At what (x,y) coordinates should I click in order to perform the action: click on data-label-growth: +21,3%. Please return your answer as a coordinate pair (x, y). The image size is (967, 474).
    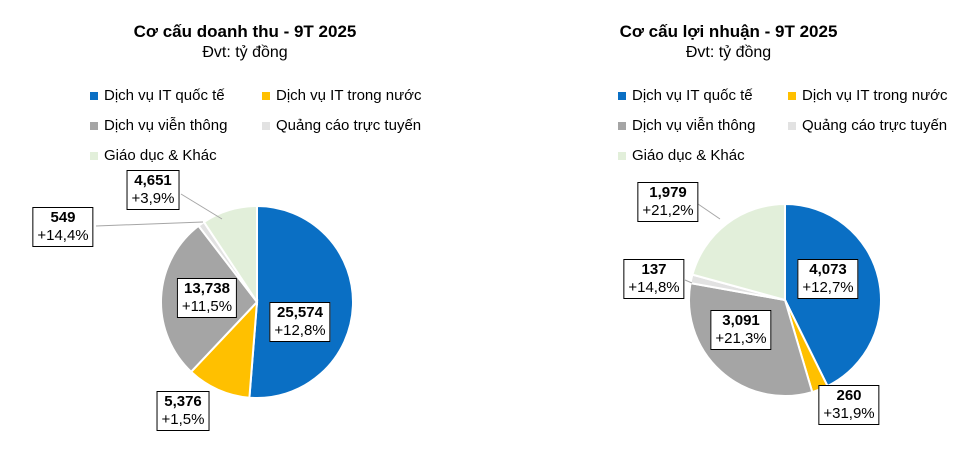
    Looking at the image, I should click on (741, 338).